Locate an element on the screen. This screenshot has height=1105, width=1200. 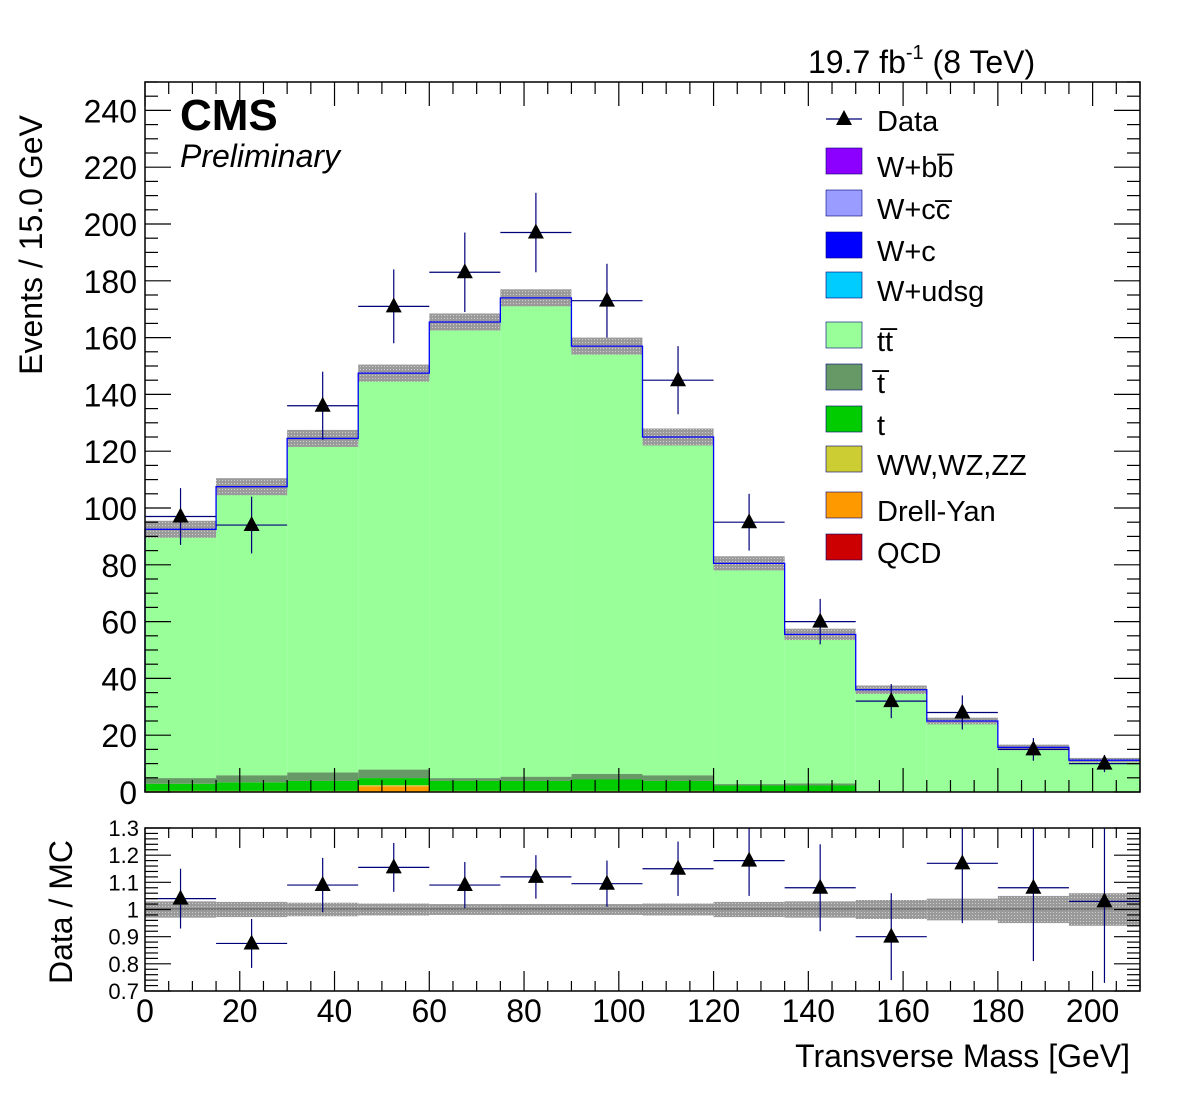
y-tick-label: 180 is located at coordinates (110, 282).